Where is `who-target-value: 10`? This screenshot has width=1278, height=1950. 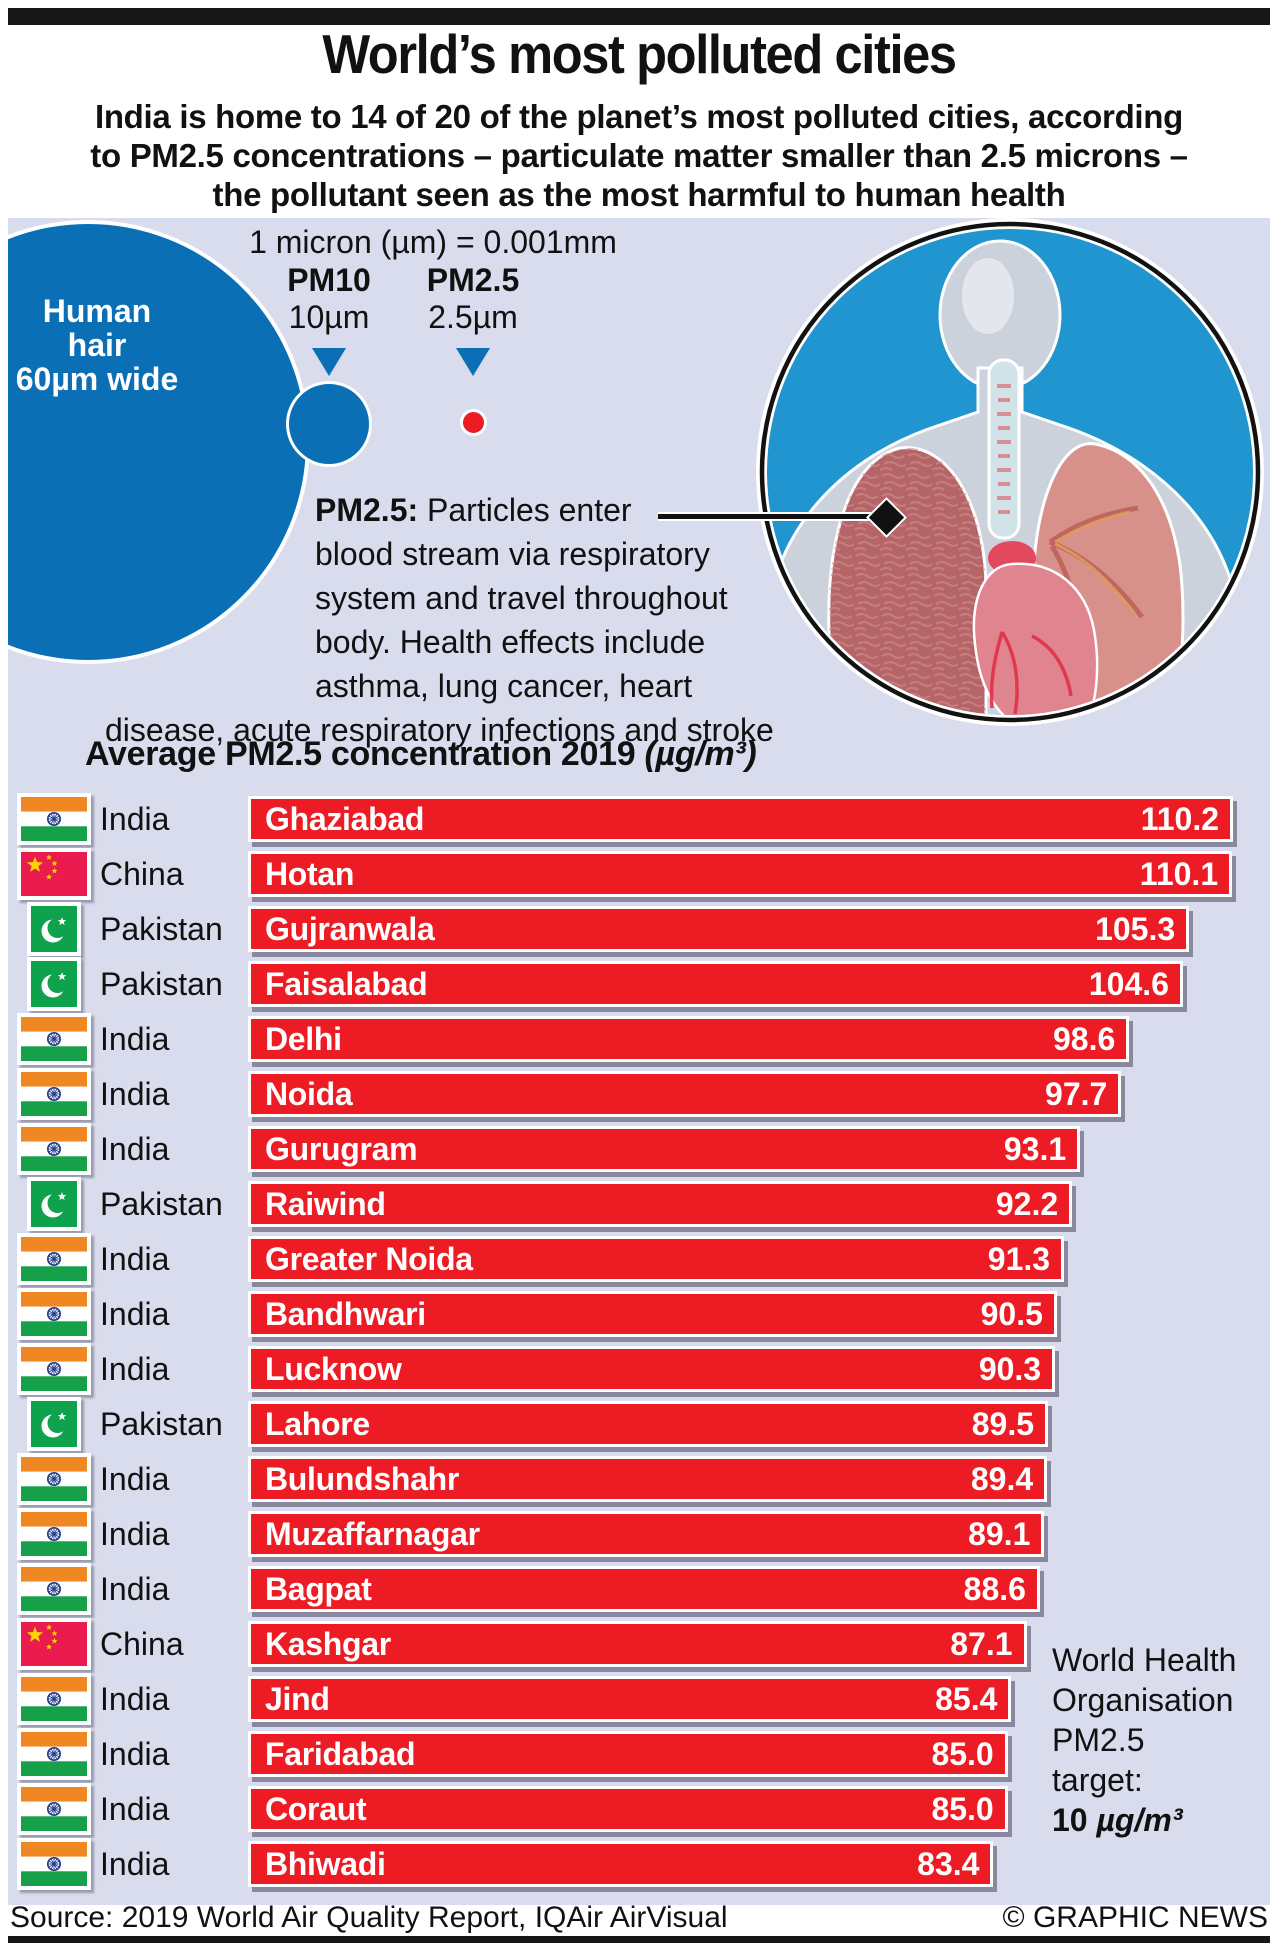
who-target-value: 10 is located at coordinates (1070, 1820).